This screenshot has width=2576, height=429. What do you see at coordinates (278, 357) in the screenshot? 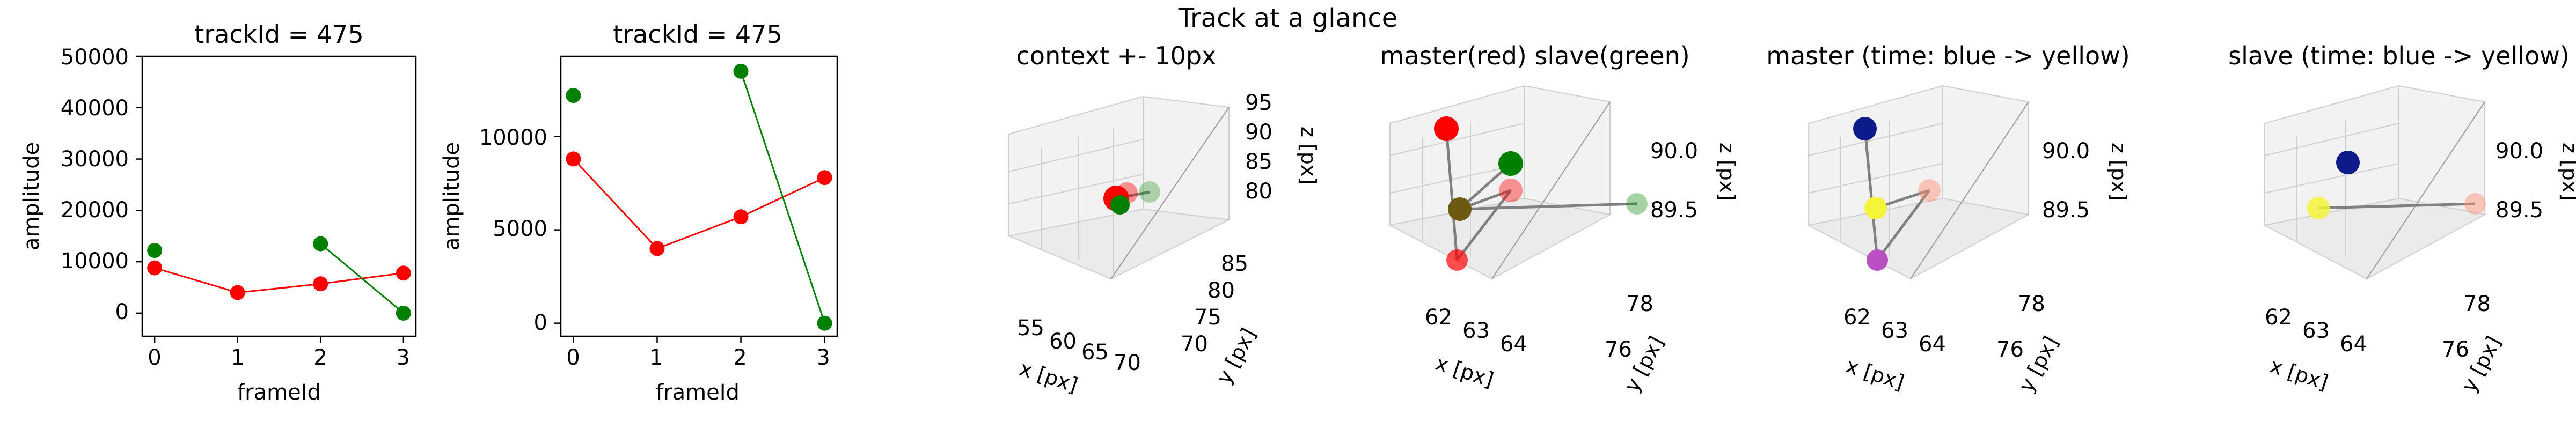
I see `chart1-x-ticks: 0 1 2 3` at bounding box center [278, 357].